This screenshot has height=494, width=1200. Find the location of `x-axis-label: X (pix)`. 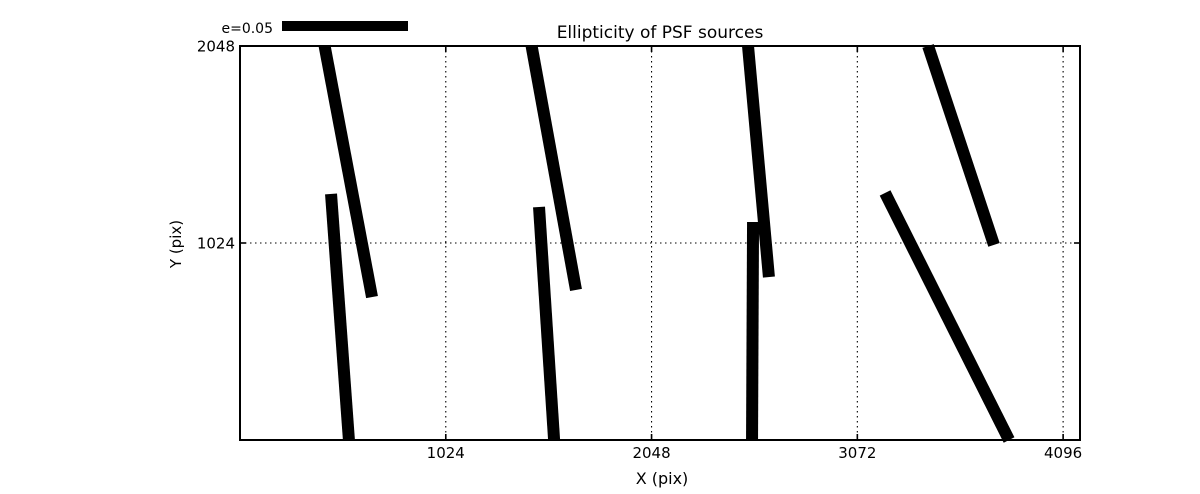

x-axis-label: X (pix) is located at coordinates (662, 478).